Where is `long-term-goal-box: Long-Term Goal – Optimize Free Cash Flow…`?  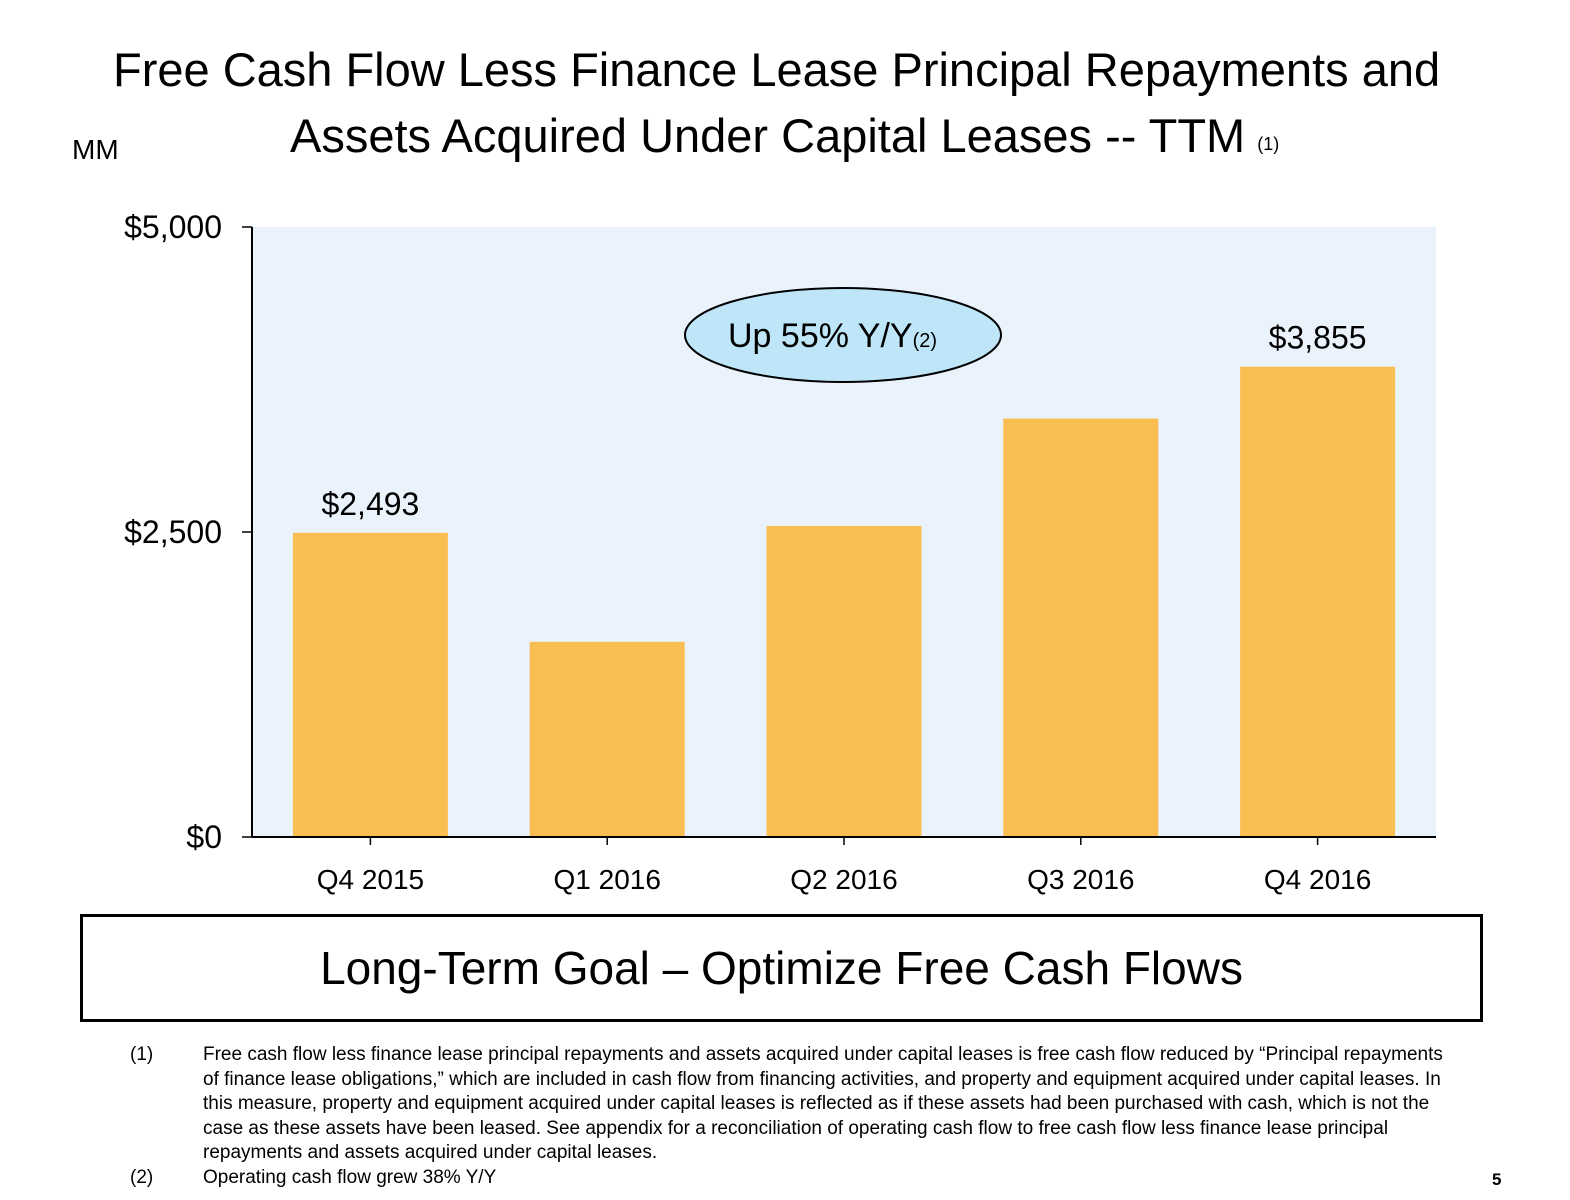
long-term-goal-box: Long-Term Goal – Optimize Free Cash Flow… is located at coordinates (781, 968).